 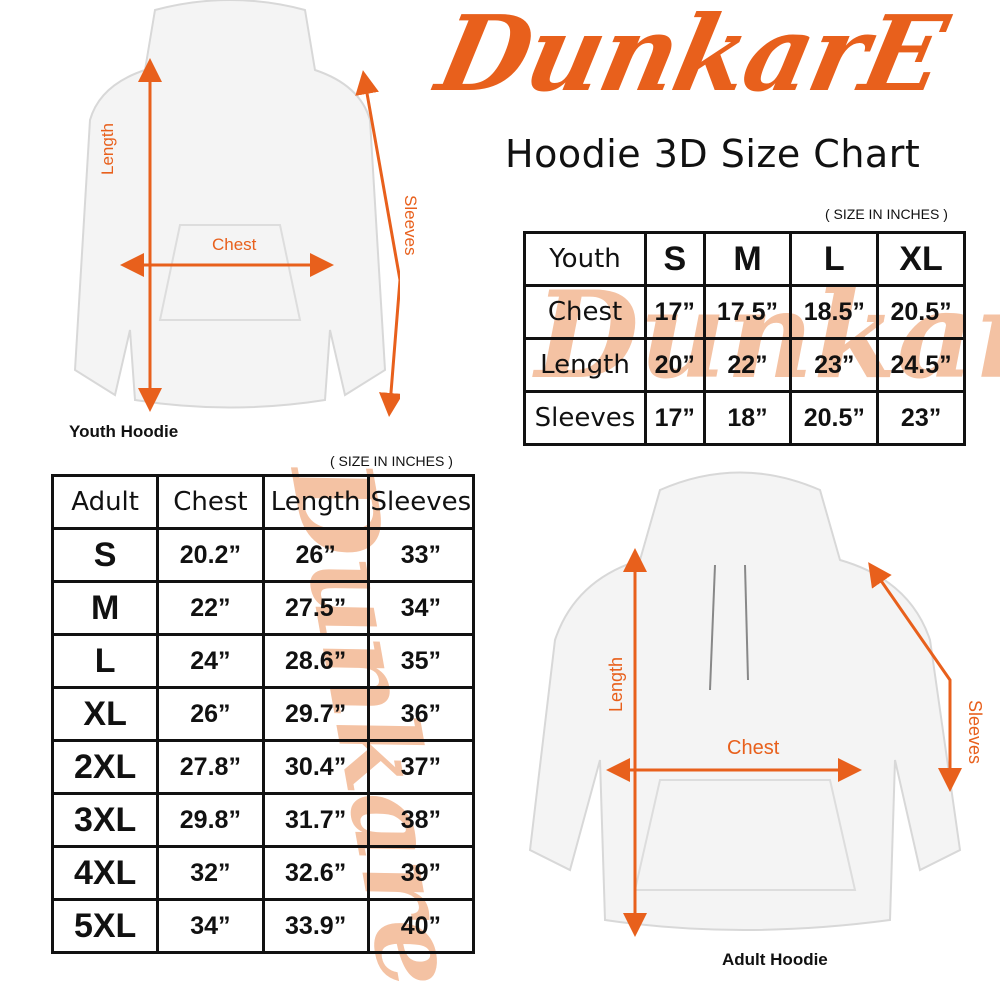 I want to click on table-cell: 24.5”, so click(x=921, y=365).